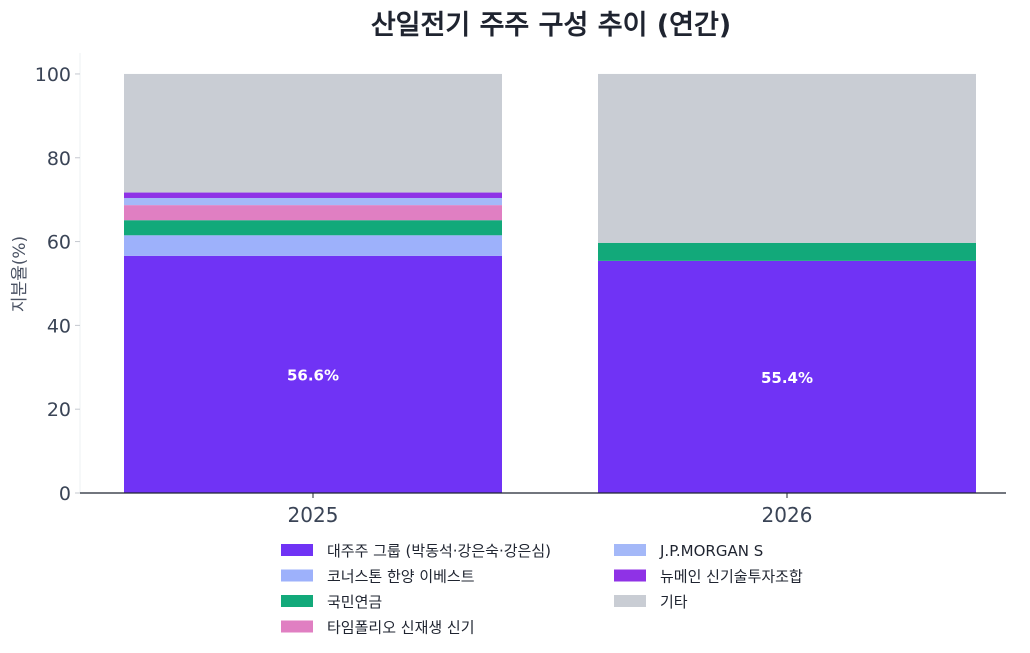 This screenshot has height=653, width=1030. I want to click on legend-item: J.P.MORGAN S, so click(688, 551).